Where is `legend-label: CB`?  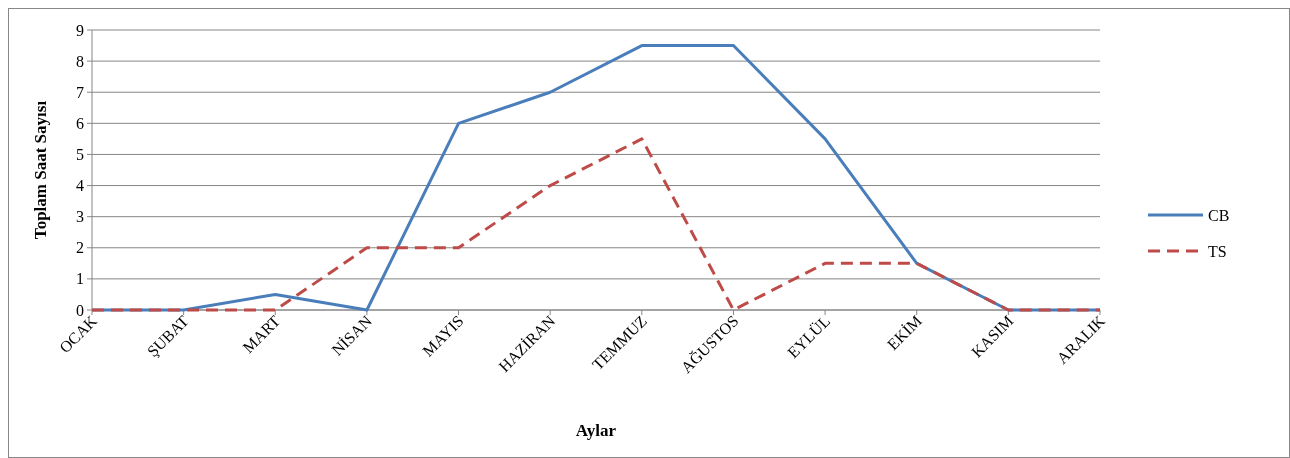 legend-label: CB is located at coordinates (1219, 215).